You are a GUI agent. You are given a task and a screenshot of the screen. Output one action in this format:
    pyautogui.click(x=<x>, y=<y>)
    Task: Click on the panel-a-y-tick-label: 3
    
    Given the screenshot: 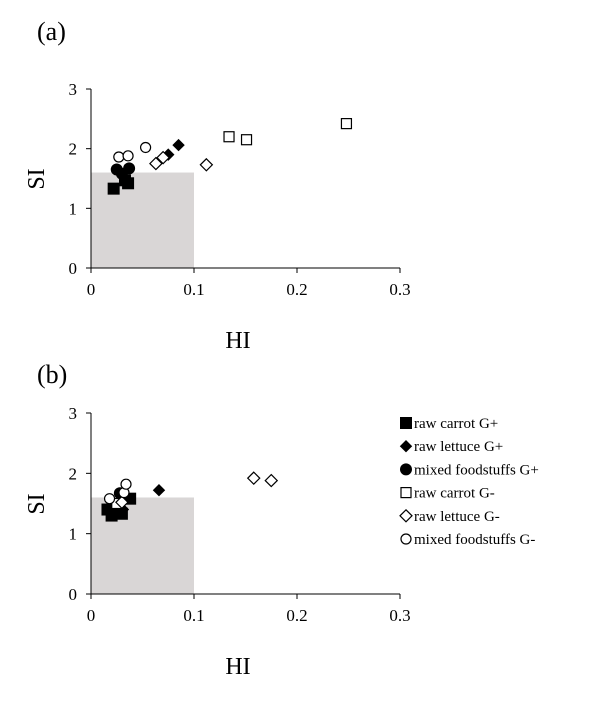 What is the action you would take?
    pyautogui.click(x=73, y=89)
    